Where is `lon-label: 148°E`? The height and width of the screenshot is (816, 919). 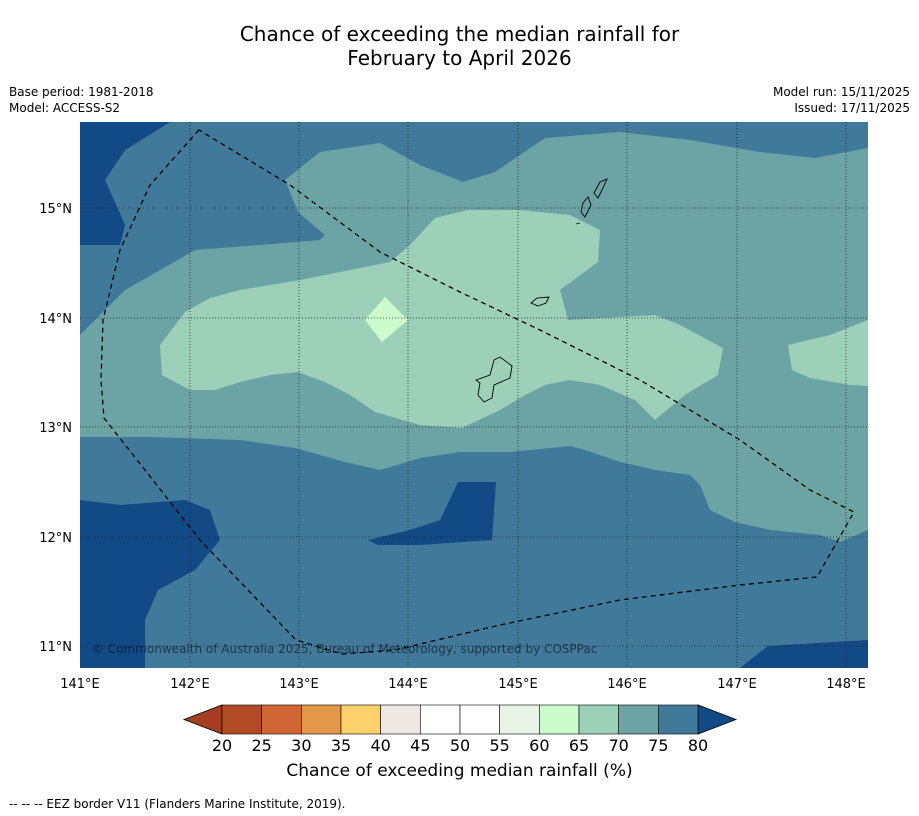
lon-label: 148°E is located at coordinates (846, 684).